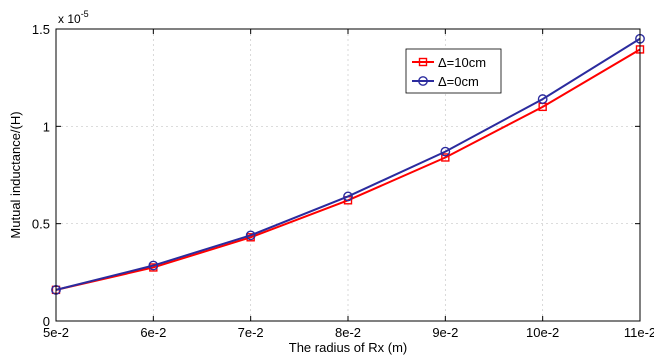 The width and height of the screenshot is (654, 358). What do you see at coordinates (445, 332) in the screenshot?
I see `x-tick-label: 9e-2` at bounding box center [445, 332].